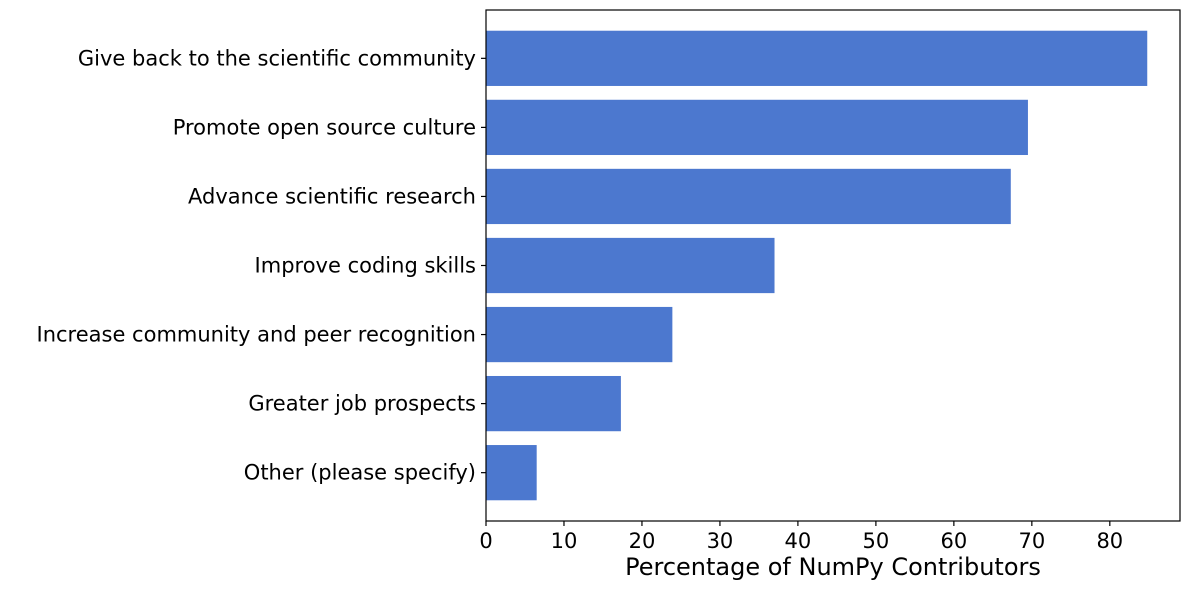 The image size is (1189, 590). I want to click on y-tick-label: Greater job prospects, so click(362, 404).